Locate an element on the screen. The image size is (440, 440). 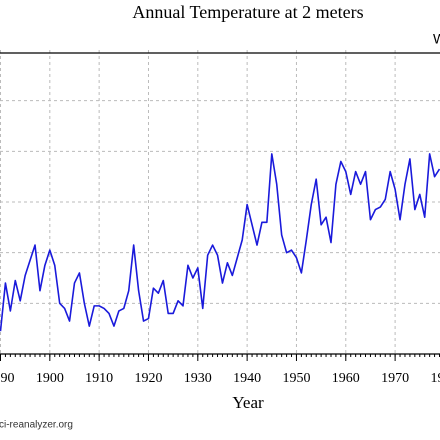
x-tick-label: 1960 is located at coordinates (346, 378).